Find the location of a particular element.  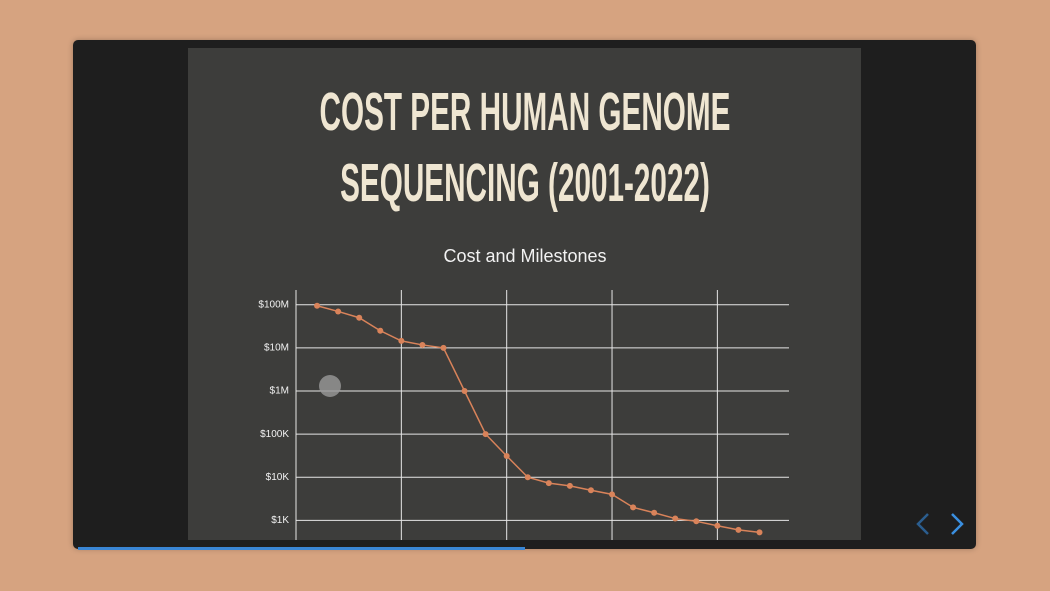

next-arrow is located at coordinates (957, 524).